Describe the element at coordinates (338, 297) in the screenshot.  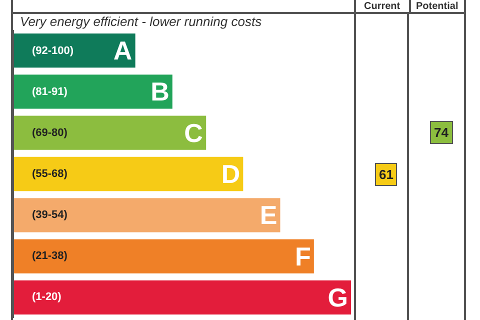
I see `y-tick-label: G` at that location.